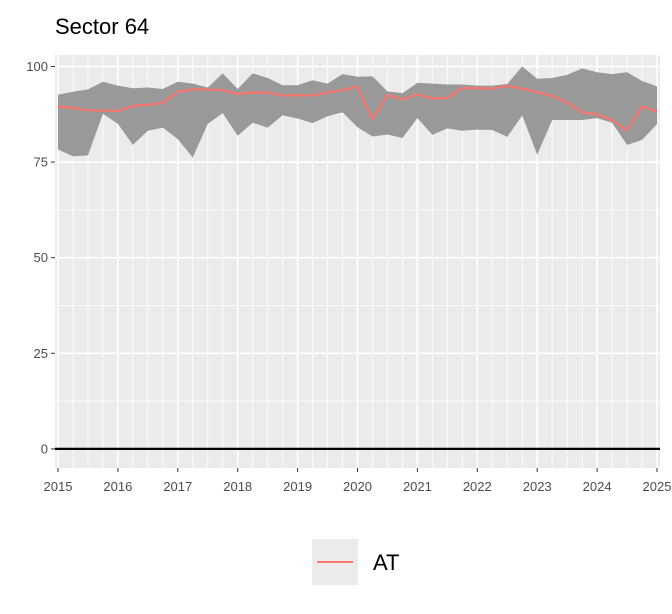  What do you see at coordinates (117, 486) in the screenshot?
I see `x-tick-label: 2016` at bounding box center [117, 486].